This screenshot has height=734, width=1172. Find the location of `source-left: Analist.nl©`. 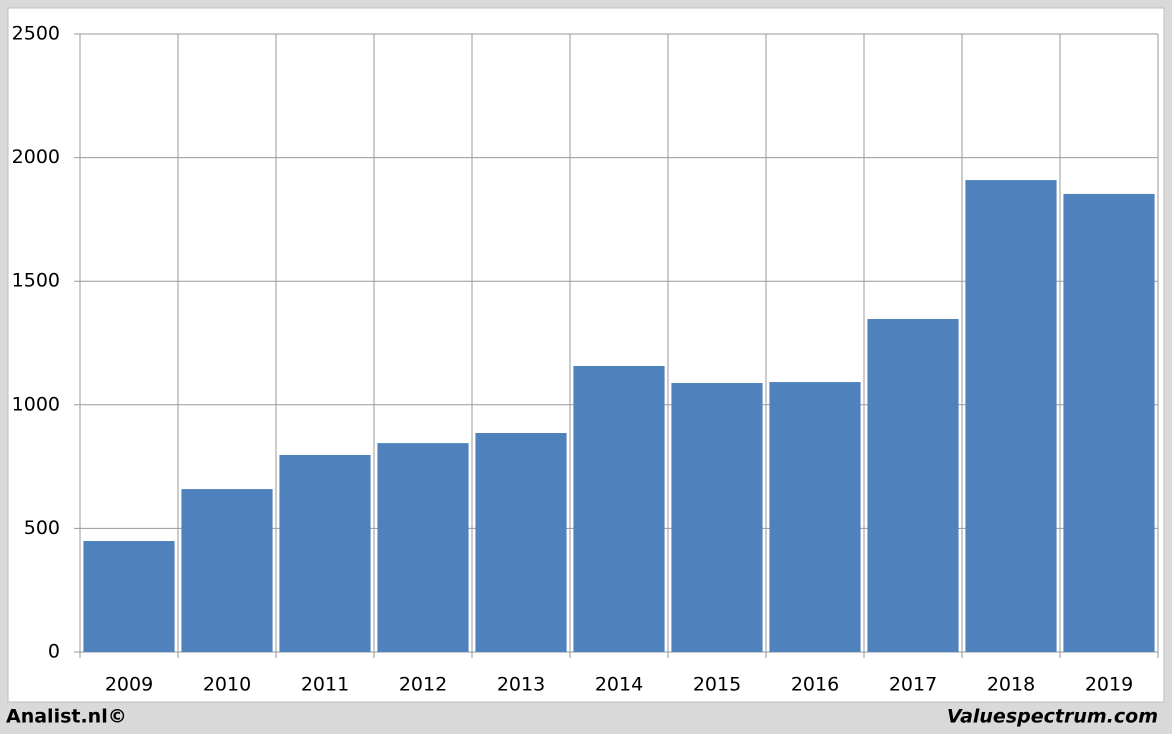

source-left: Analist.nl© is located at coordinates (66, 717).